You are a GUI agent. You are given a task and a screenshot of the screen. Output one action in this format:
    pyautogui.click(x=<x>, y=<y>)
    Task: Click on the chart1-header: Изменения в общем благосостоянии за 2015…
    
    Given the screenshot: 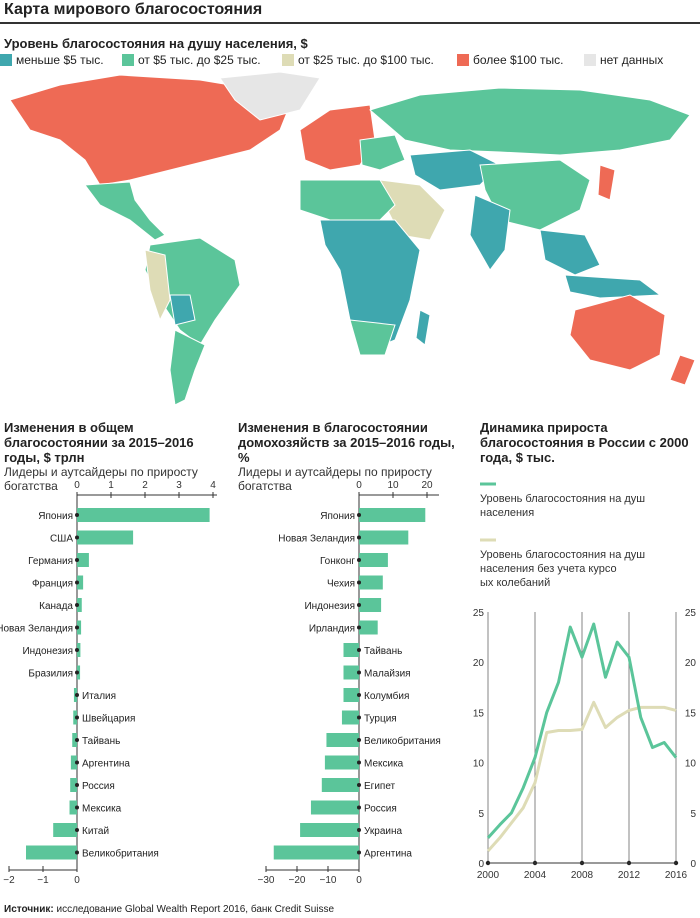 What is the action you would take?
    pyautogui.click(x=116, y=456)
    